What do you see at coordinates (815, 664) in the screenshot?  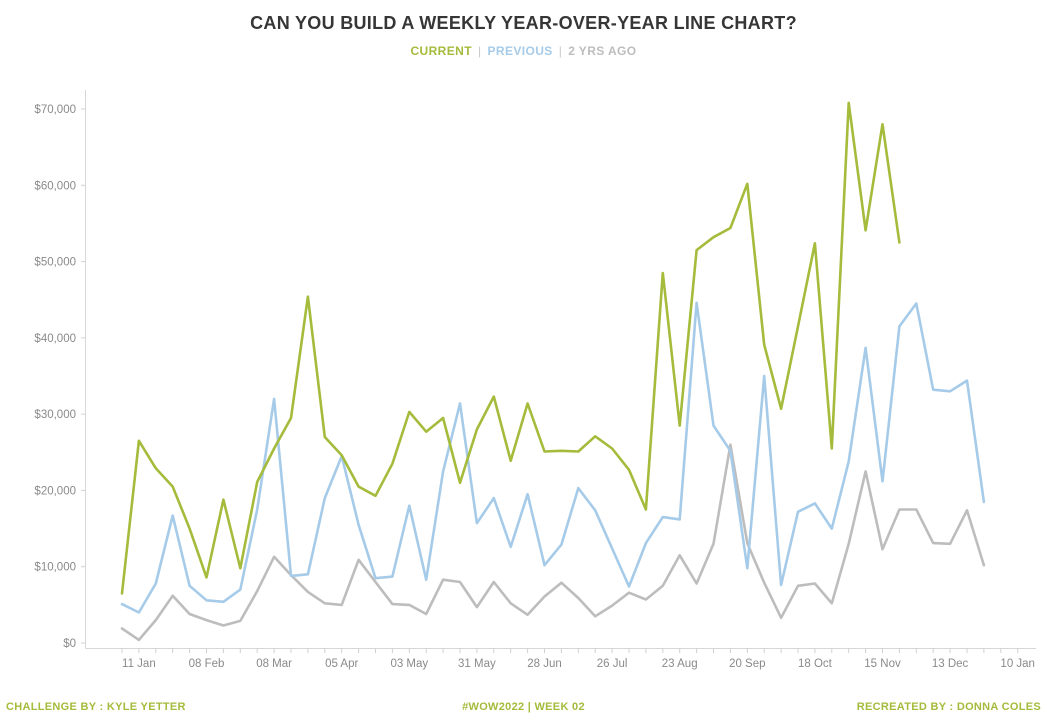 I see `x-tick-label: 18 Oct` at bounding box center [815, 664].